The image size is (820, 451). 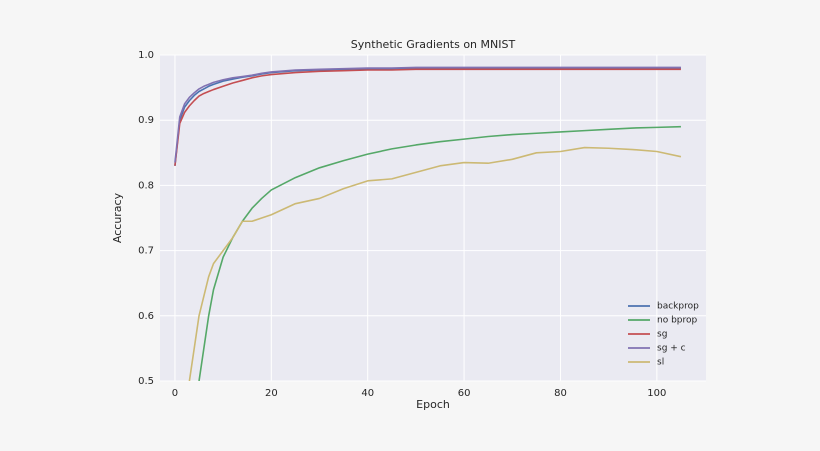 What do you see at coordinates (146, 316) in the screenshot?
I see `y-tick-label: 0.6` at bounding box center [146, 316].